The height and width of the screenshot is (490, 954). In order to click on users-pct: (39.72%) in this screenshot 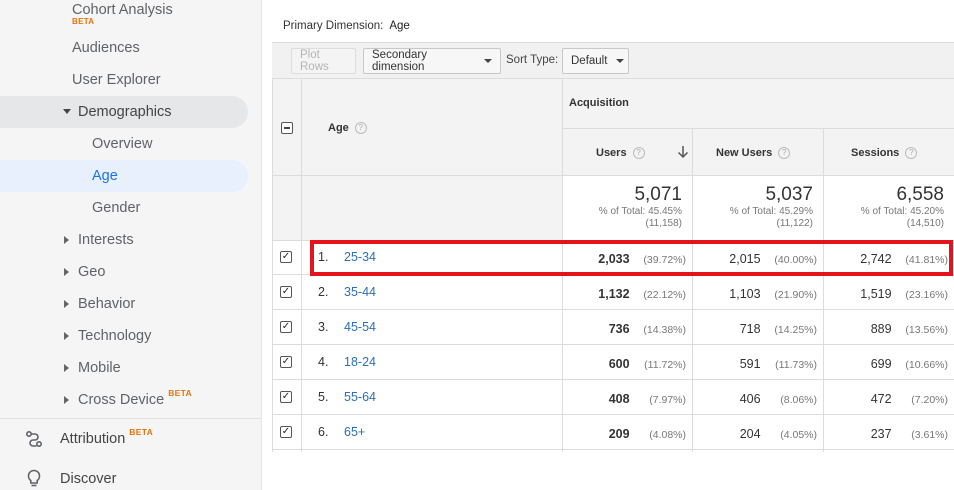, I will do `click(664, 260)`.